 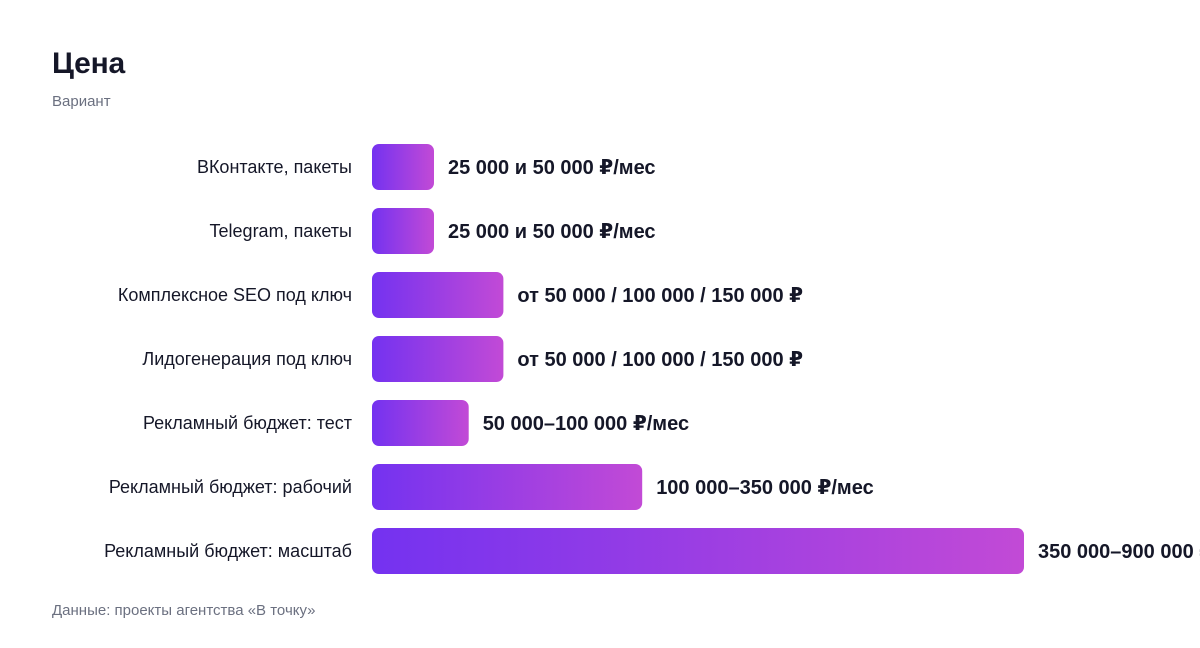 What do you see at coordinates (247, 423) in the screenshot?
I see `category-label: Рекламный бюджет: тест` at bounding box center [247, 423].